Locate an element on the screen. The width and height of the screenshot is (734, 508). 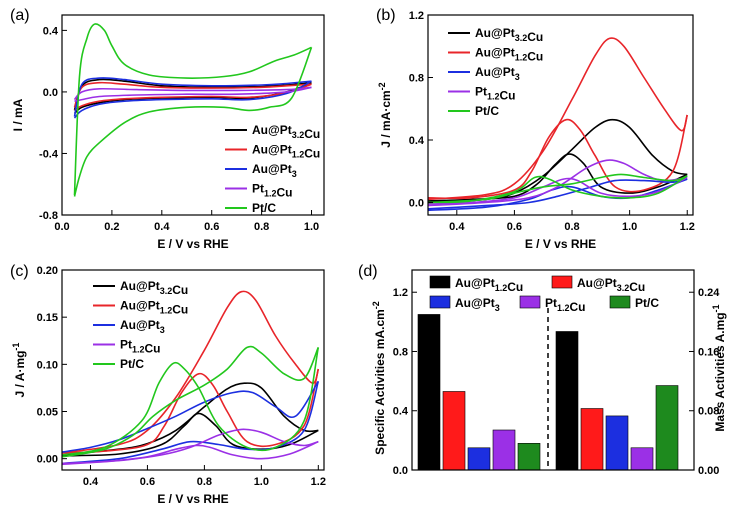
y-right-axis-label-group: Mass Activities A.mg-1 is located at coordinates (719, 367).